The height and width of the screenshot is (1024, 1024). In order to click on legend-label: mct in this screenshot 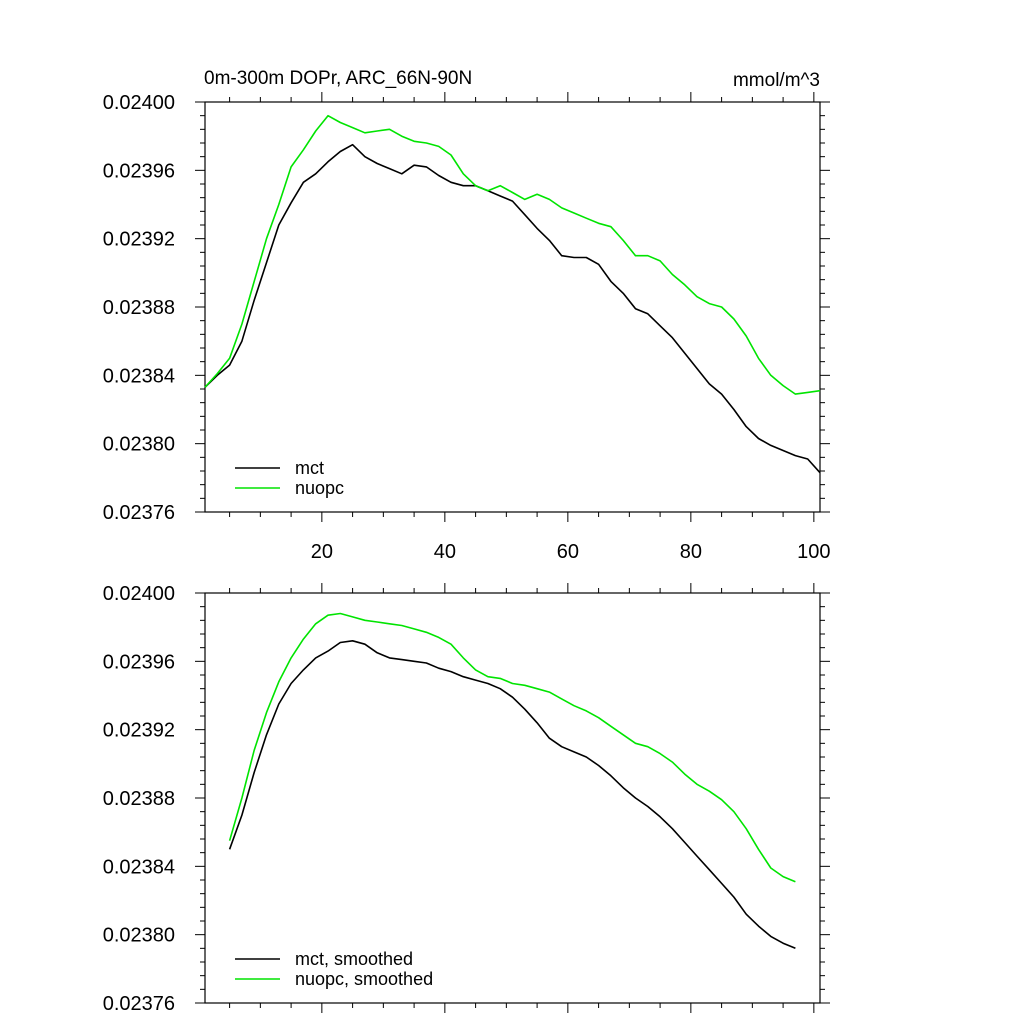, I will do `click(309, 468)`.